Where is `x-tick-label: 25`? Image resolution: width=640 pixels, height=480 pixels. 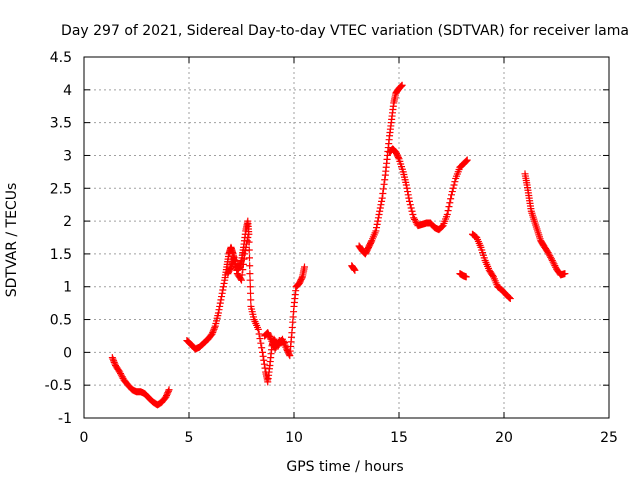
x-tick-label: 25 is located at coordinates (609, 438).